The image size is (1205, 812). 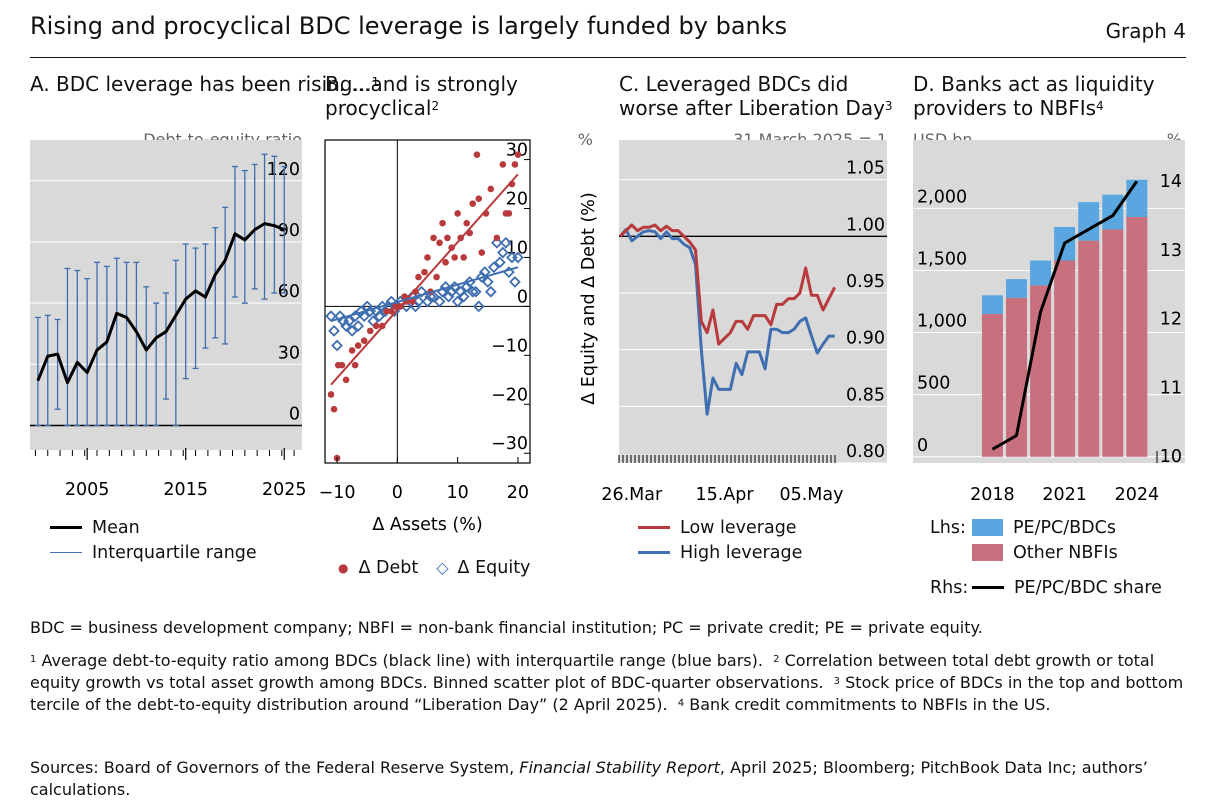 What do you see at coordinates (1100, 106) in the screenshot?
I see `panel-d-note-ref: 4` at bounding box center [1100, 106].